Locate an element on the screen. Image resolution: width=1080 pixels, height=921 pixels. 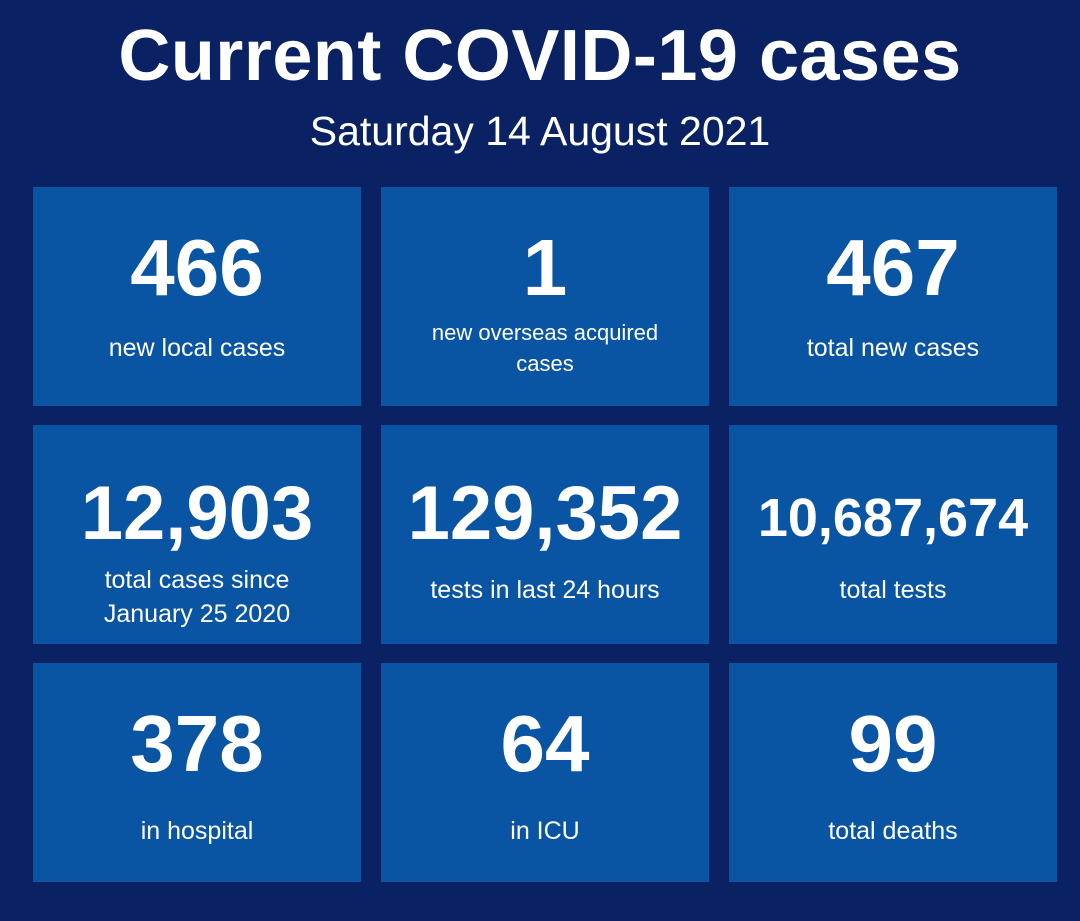
stat-value: 129,352 is located at coordinates (545, 513).